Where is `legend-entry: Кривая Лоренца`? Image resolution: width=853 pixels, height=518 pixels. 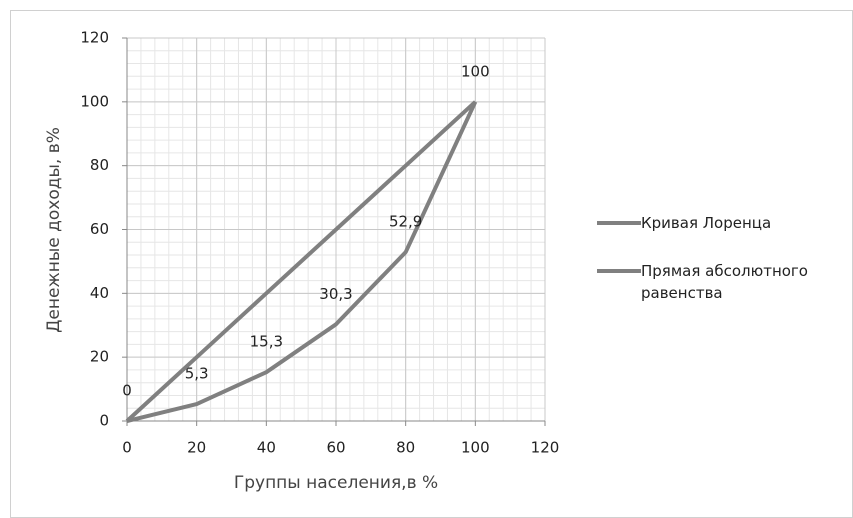
legend-entry: Кривая Лоренца is located at coordinates (722, 223).